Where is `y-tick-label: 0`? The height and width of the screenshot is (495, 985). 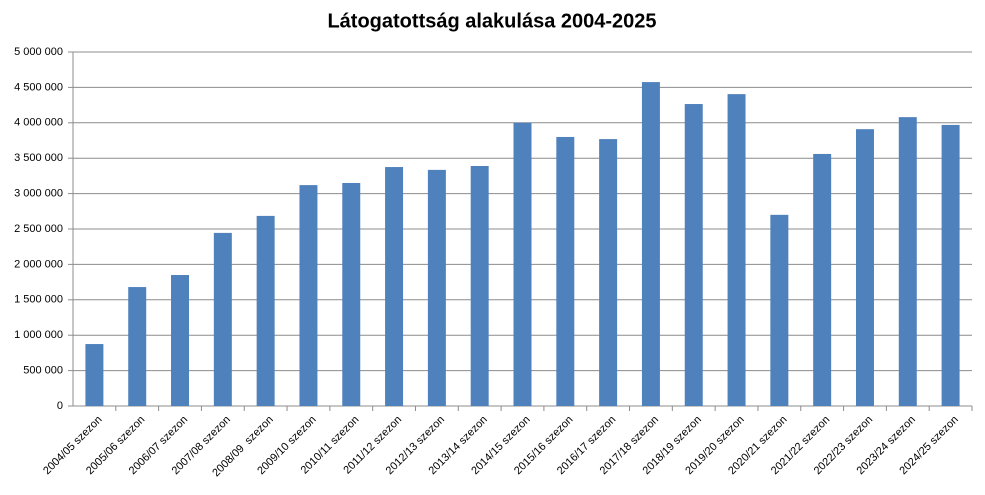 y-tick-label: 0 is located at coordinates (60, 406).